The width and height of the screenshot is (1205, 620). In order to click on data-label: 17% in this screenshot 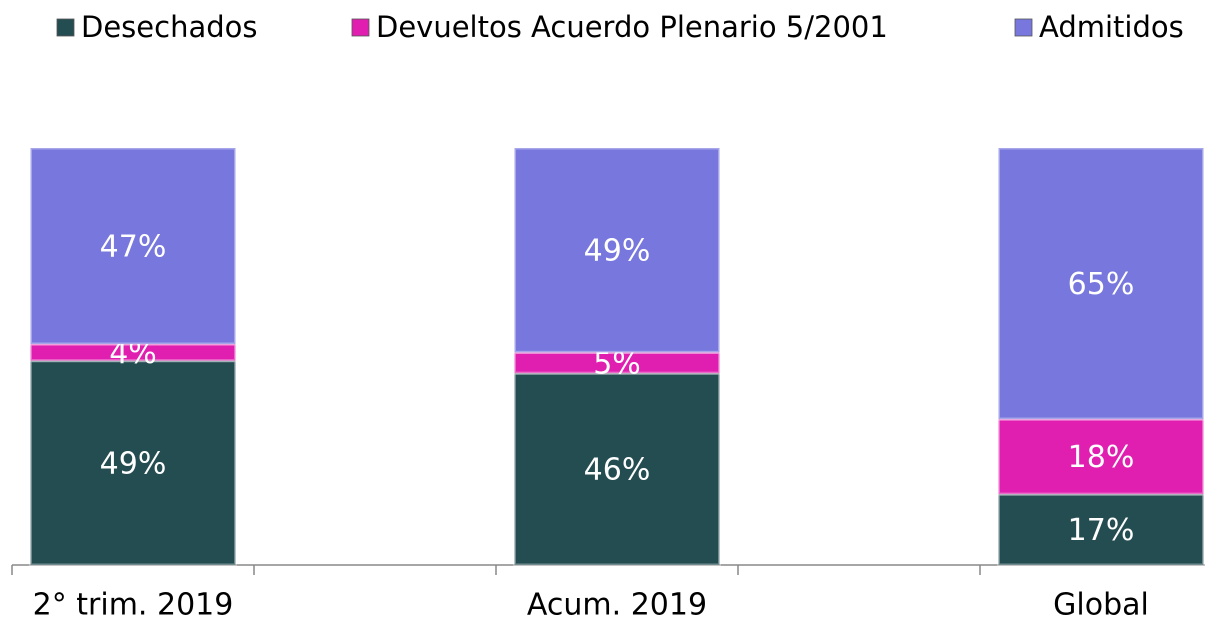, I will do `click(1101, 530)`.